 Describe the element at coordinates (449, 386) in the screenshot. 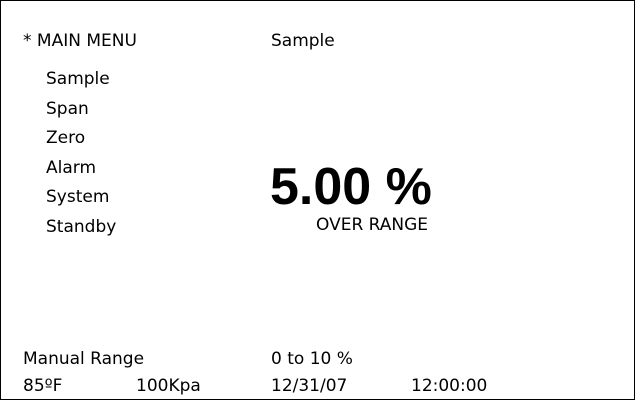

I see `time: 12:00:00` at that location.